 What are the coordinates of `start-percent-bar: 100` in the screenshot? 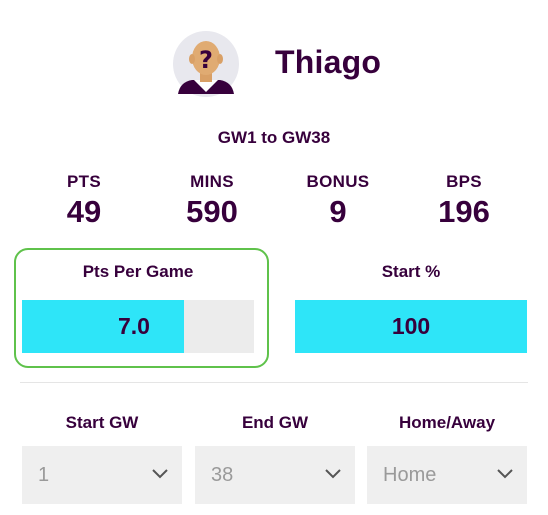 It's located at (411, 326).